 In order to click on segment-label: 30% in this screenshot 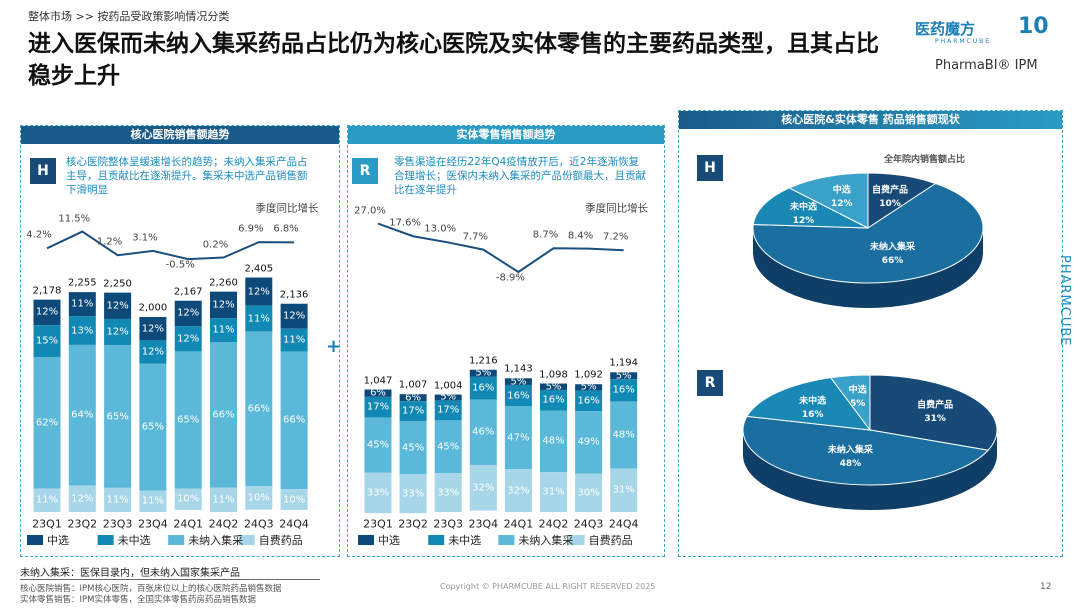, I will do `click(588, 493)`.